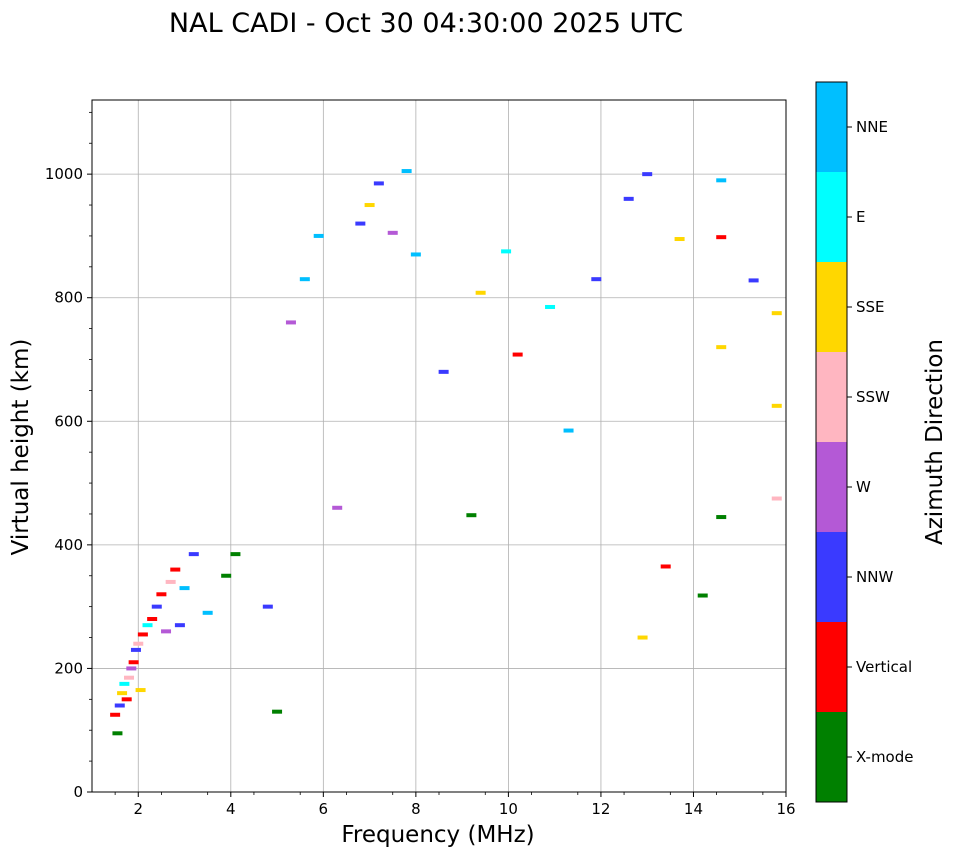  What do you see at coordinates (68, 545) in the screenshot?
I see `y-tick-label: 400` at bounding box center [68, 545].